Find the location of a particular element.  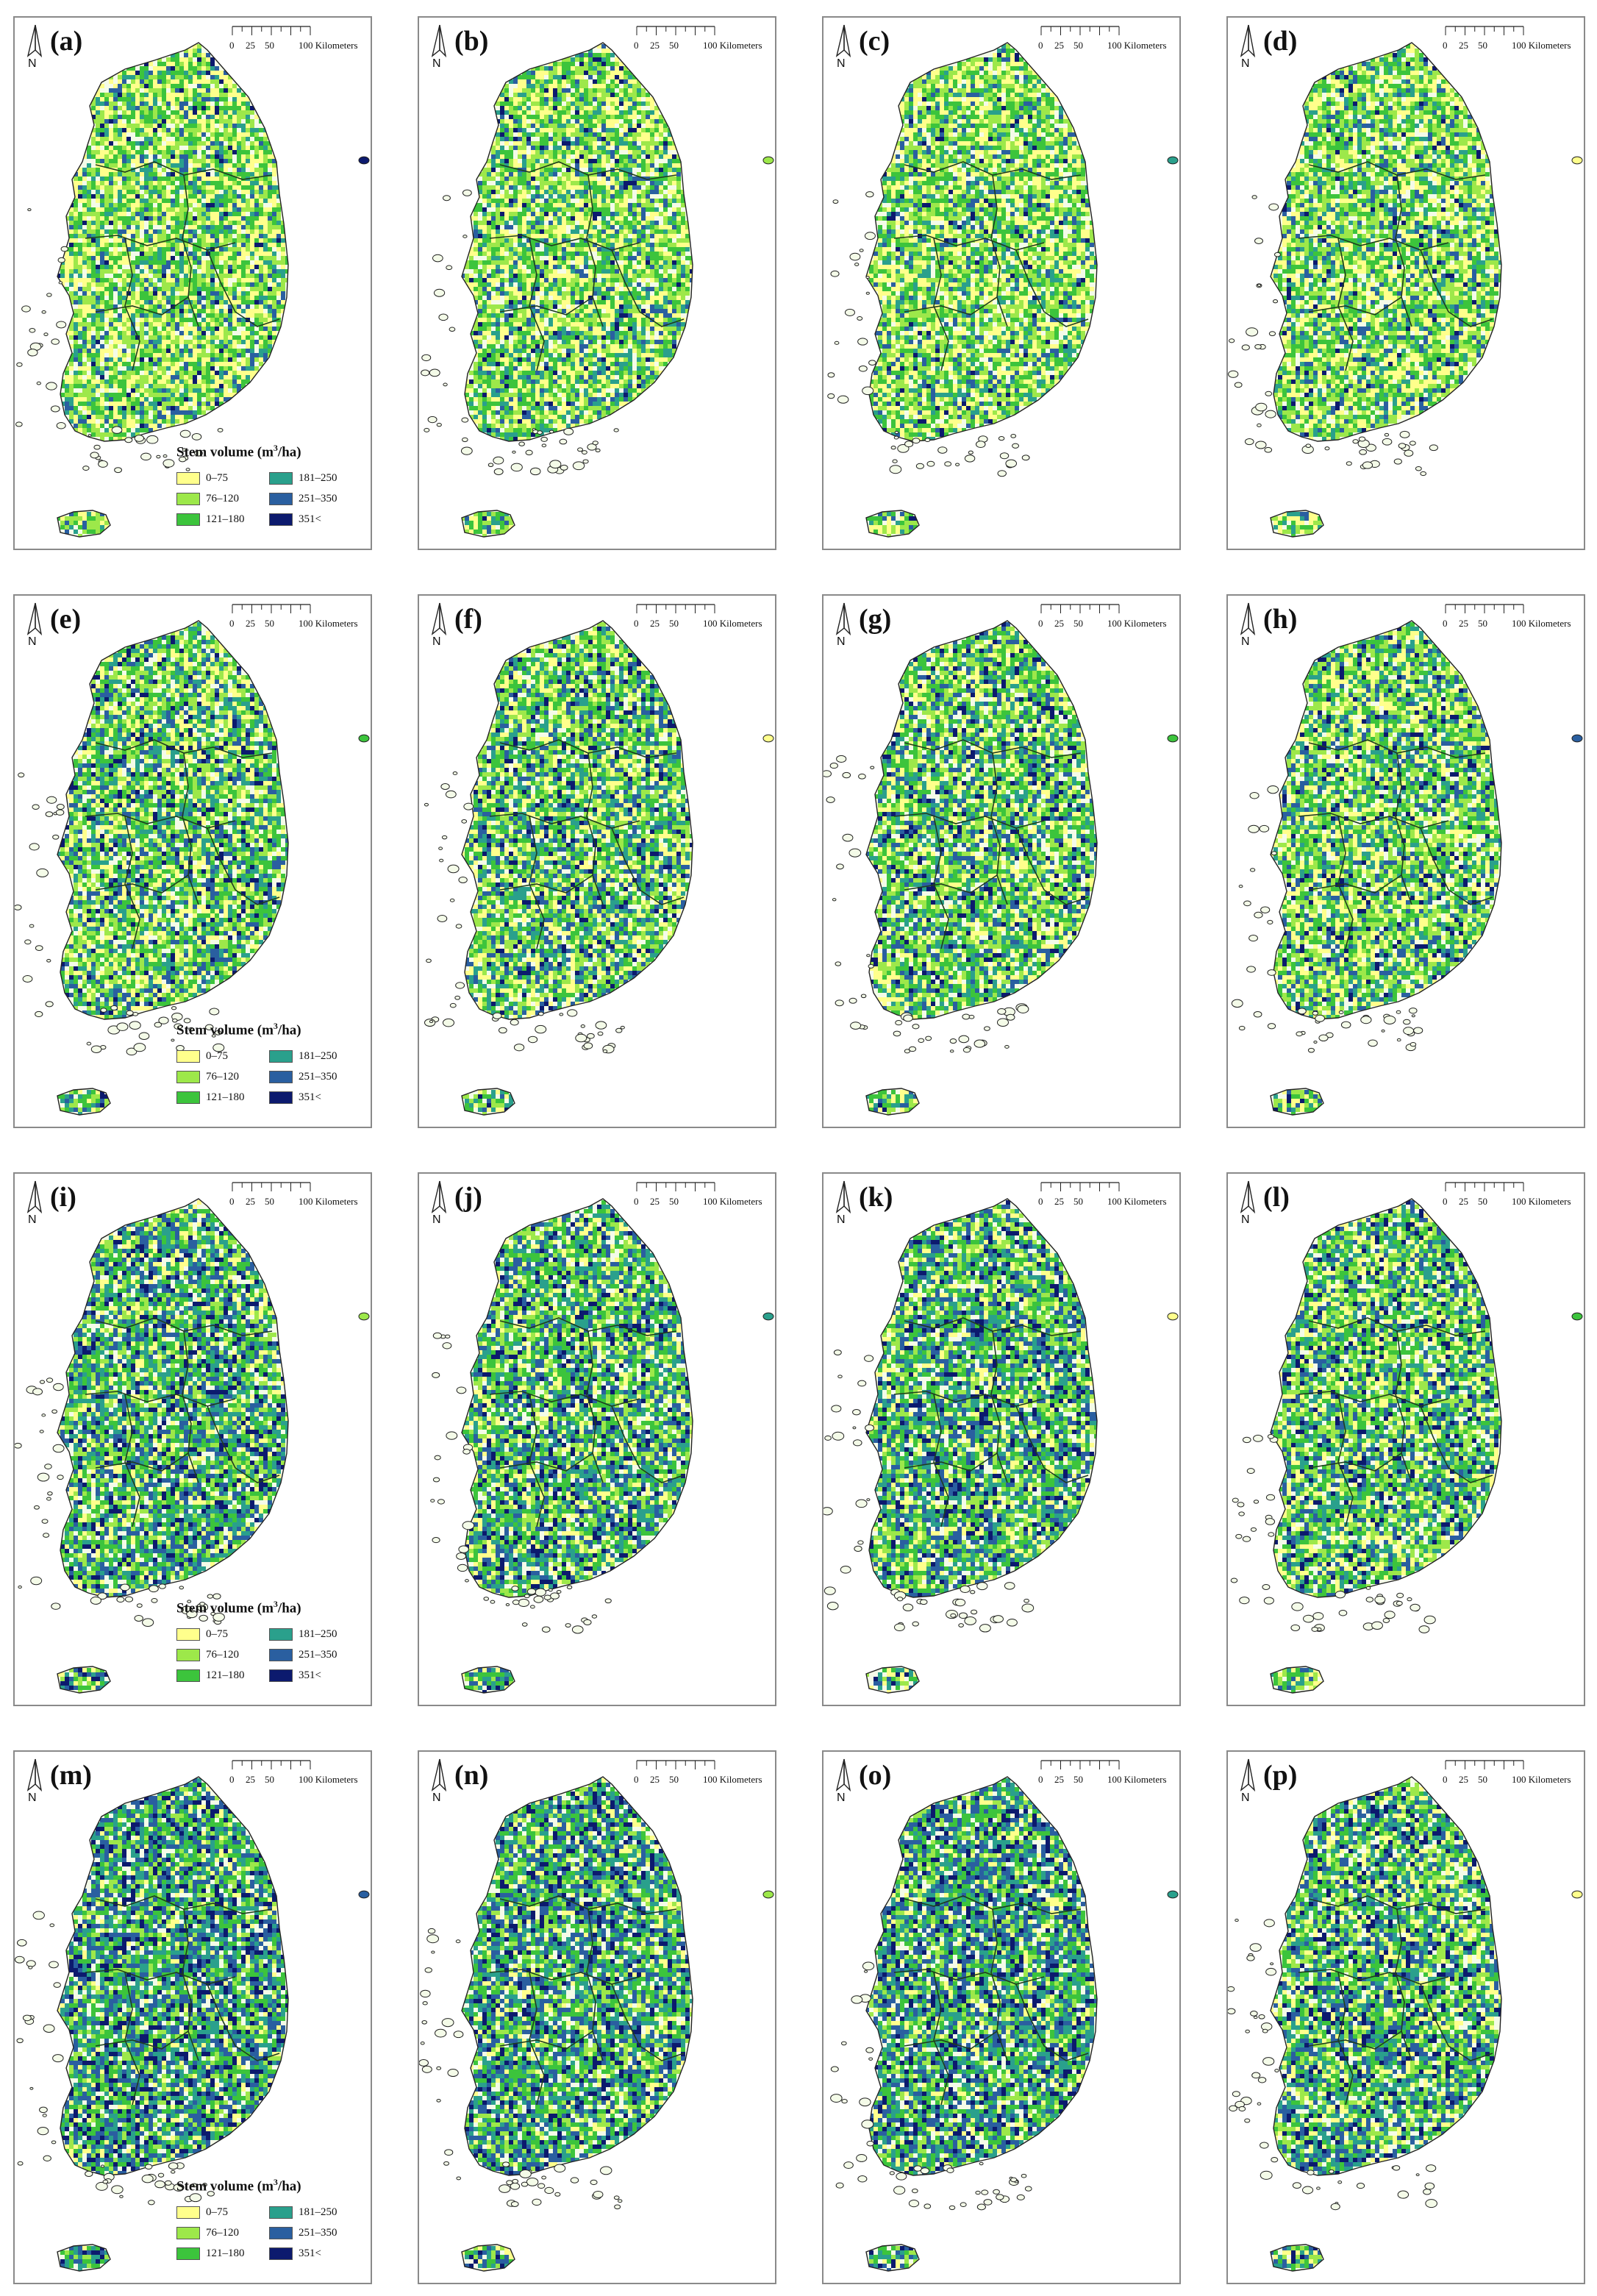

legend-label: 351< is located at coordinates (310, 2253).